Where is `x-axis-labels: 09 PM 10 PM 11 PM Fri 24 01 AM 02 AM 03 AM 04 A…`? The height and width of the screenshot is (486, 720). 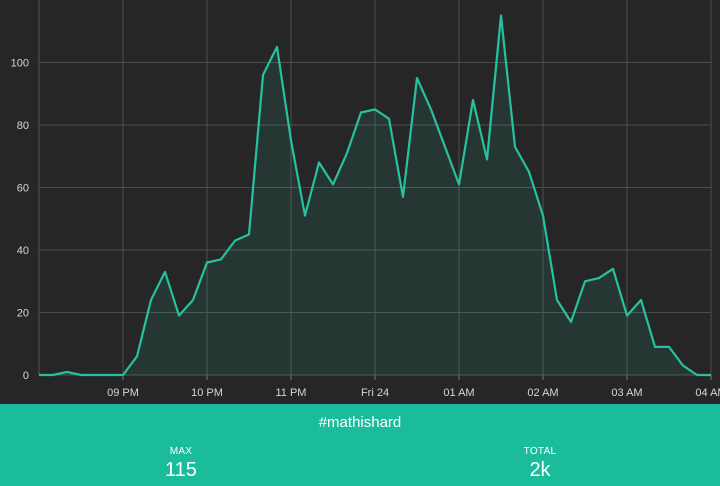 x-axis-labels: 09 PM 10 PM 11 PM Fri 24 01 AM 02 AM 03 AM 04 A… is located at coordinates (413, 393).